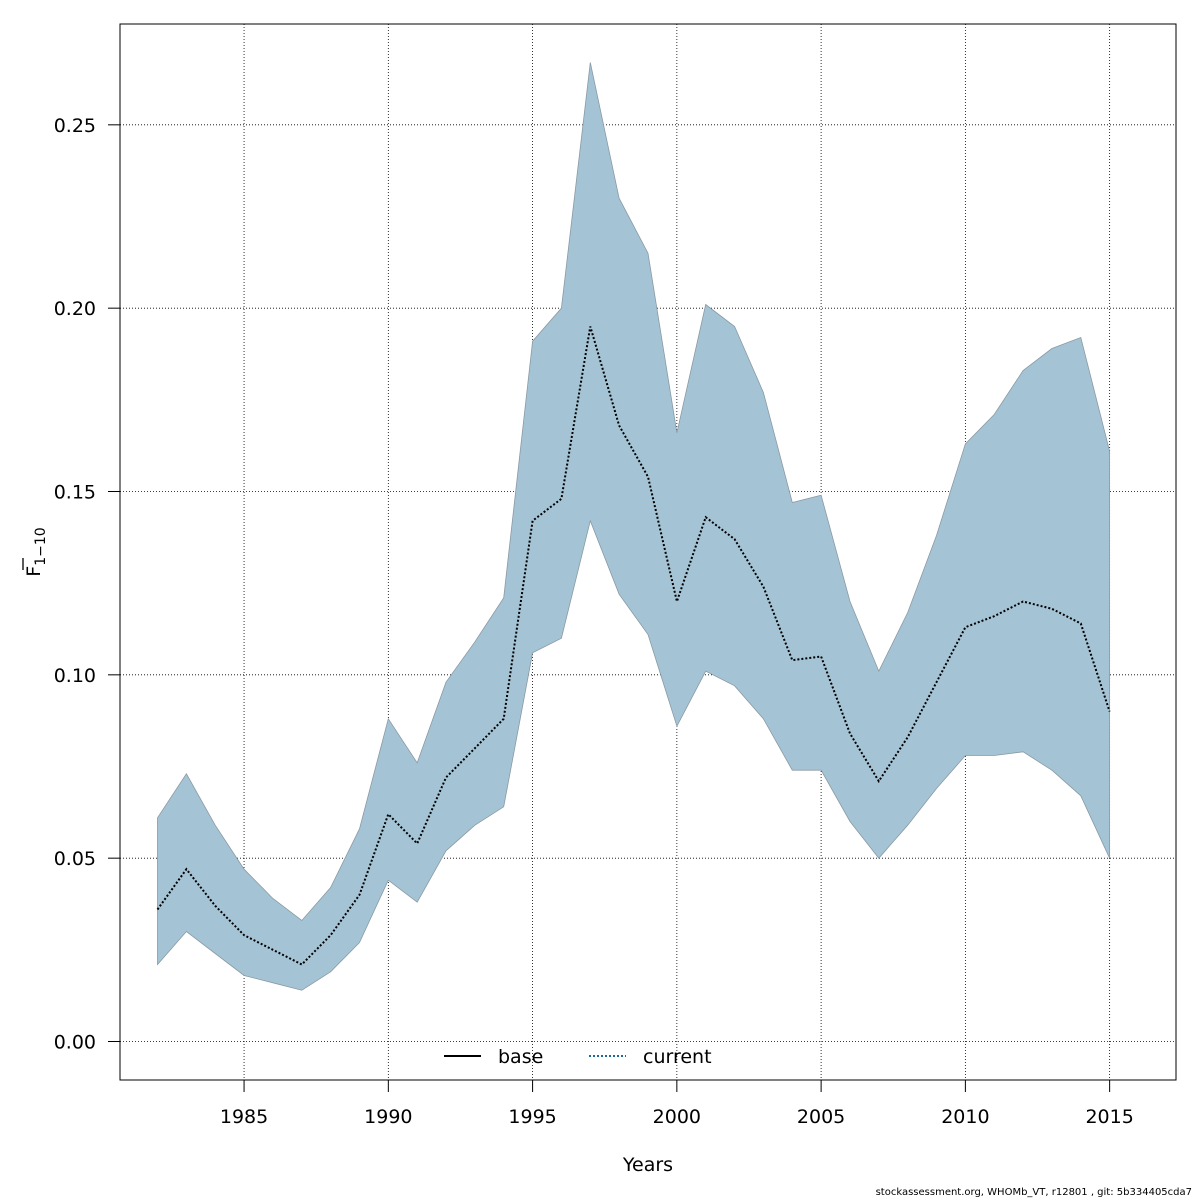  What do you see at coordinates (965, 1117) in the screenshot?
I see `x-tick-label-2010: 2010` at bounding box center [965, 1117].